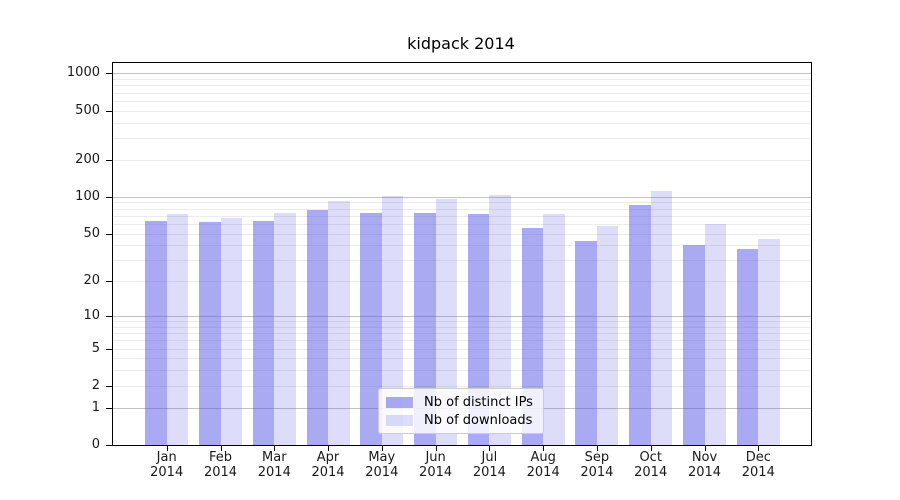 This screenshot has width=900, height=500. I want to click on bar-ips-apr, so click(317, 327).